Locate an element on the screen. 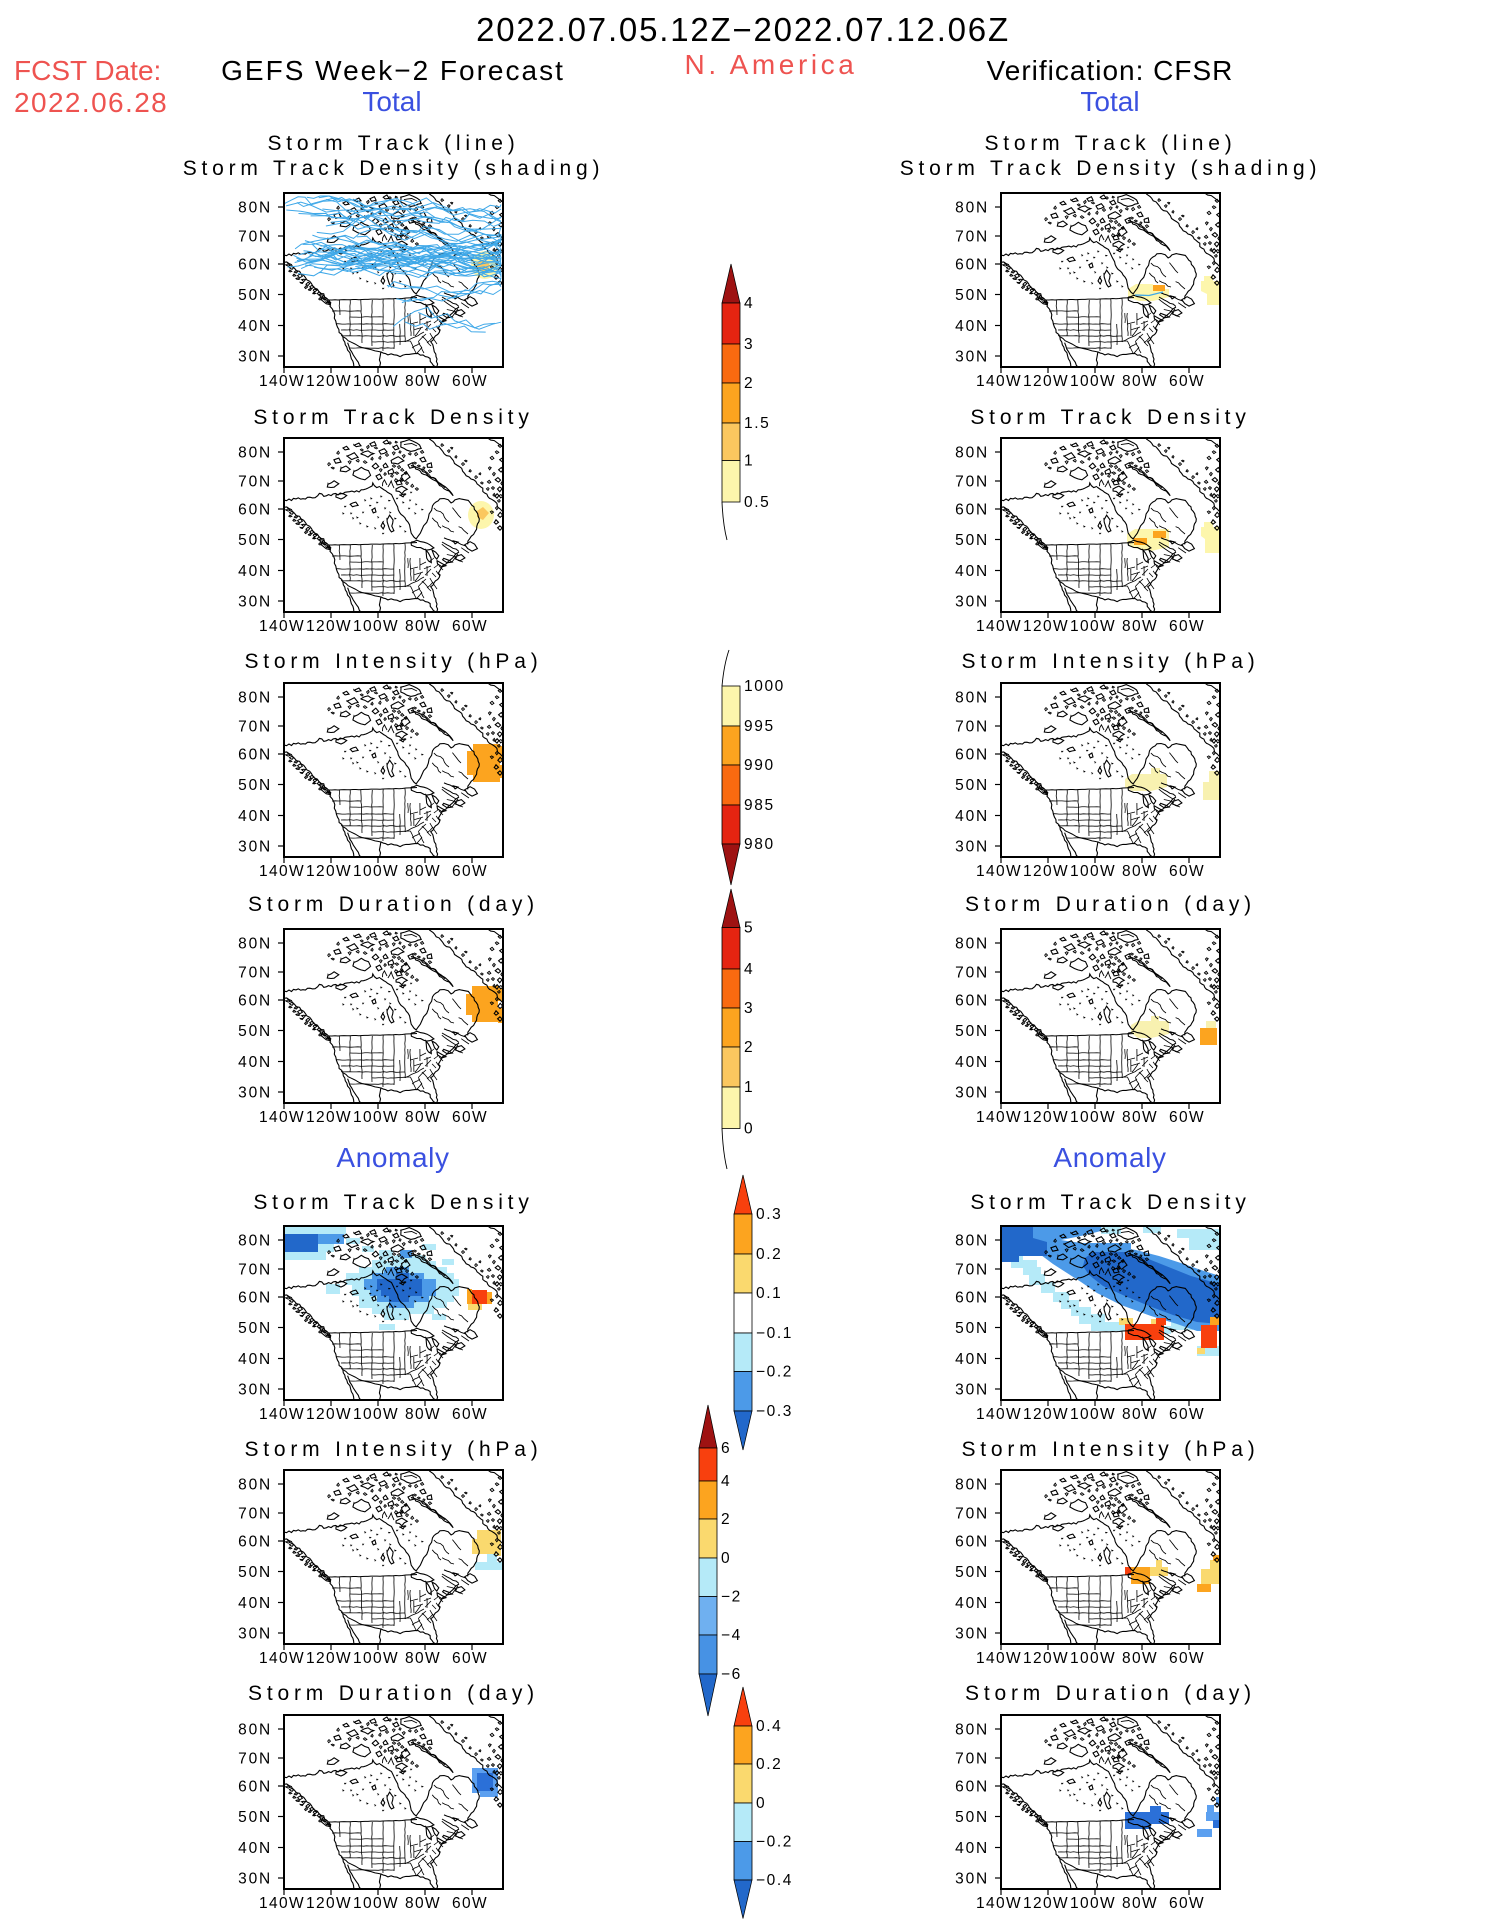 The height and width of the screenshot is (1925, 1487). svg-text: Anomaly is located at coordinates (392, 1157).